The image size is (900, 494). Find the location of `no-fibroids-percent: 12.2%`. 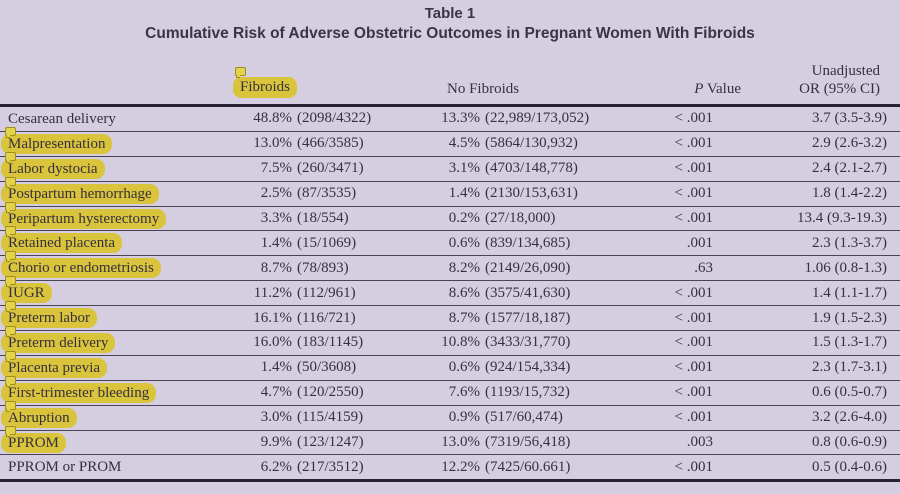

no-fibroids-percent: 12.2% is located at coordinates (460, 466).